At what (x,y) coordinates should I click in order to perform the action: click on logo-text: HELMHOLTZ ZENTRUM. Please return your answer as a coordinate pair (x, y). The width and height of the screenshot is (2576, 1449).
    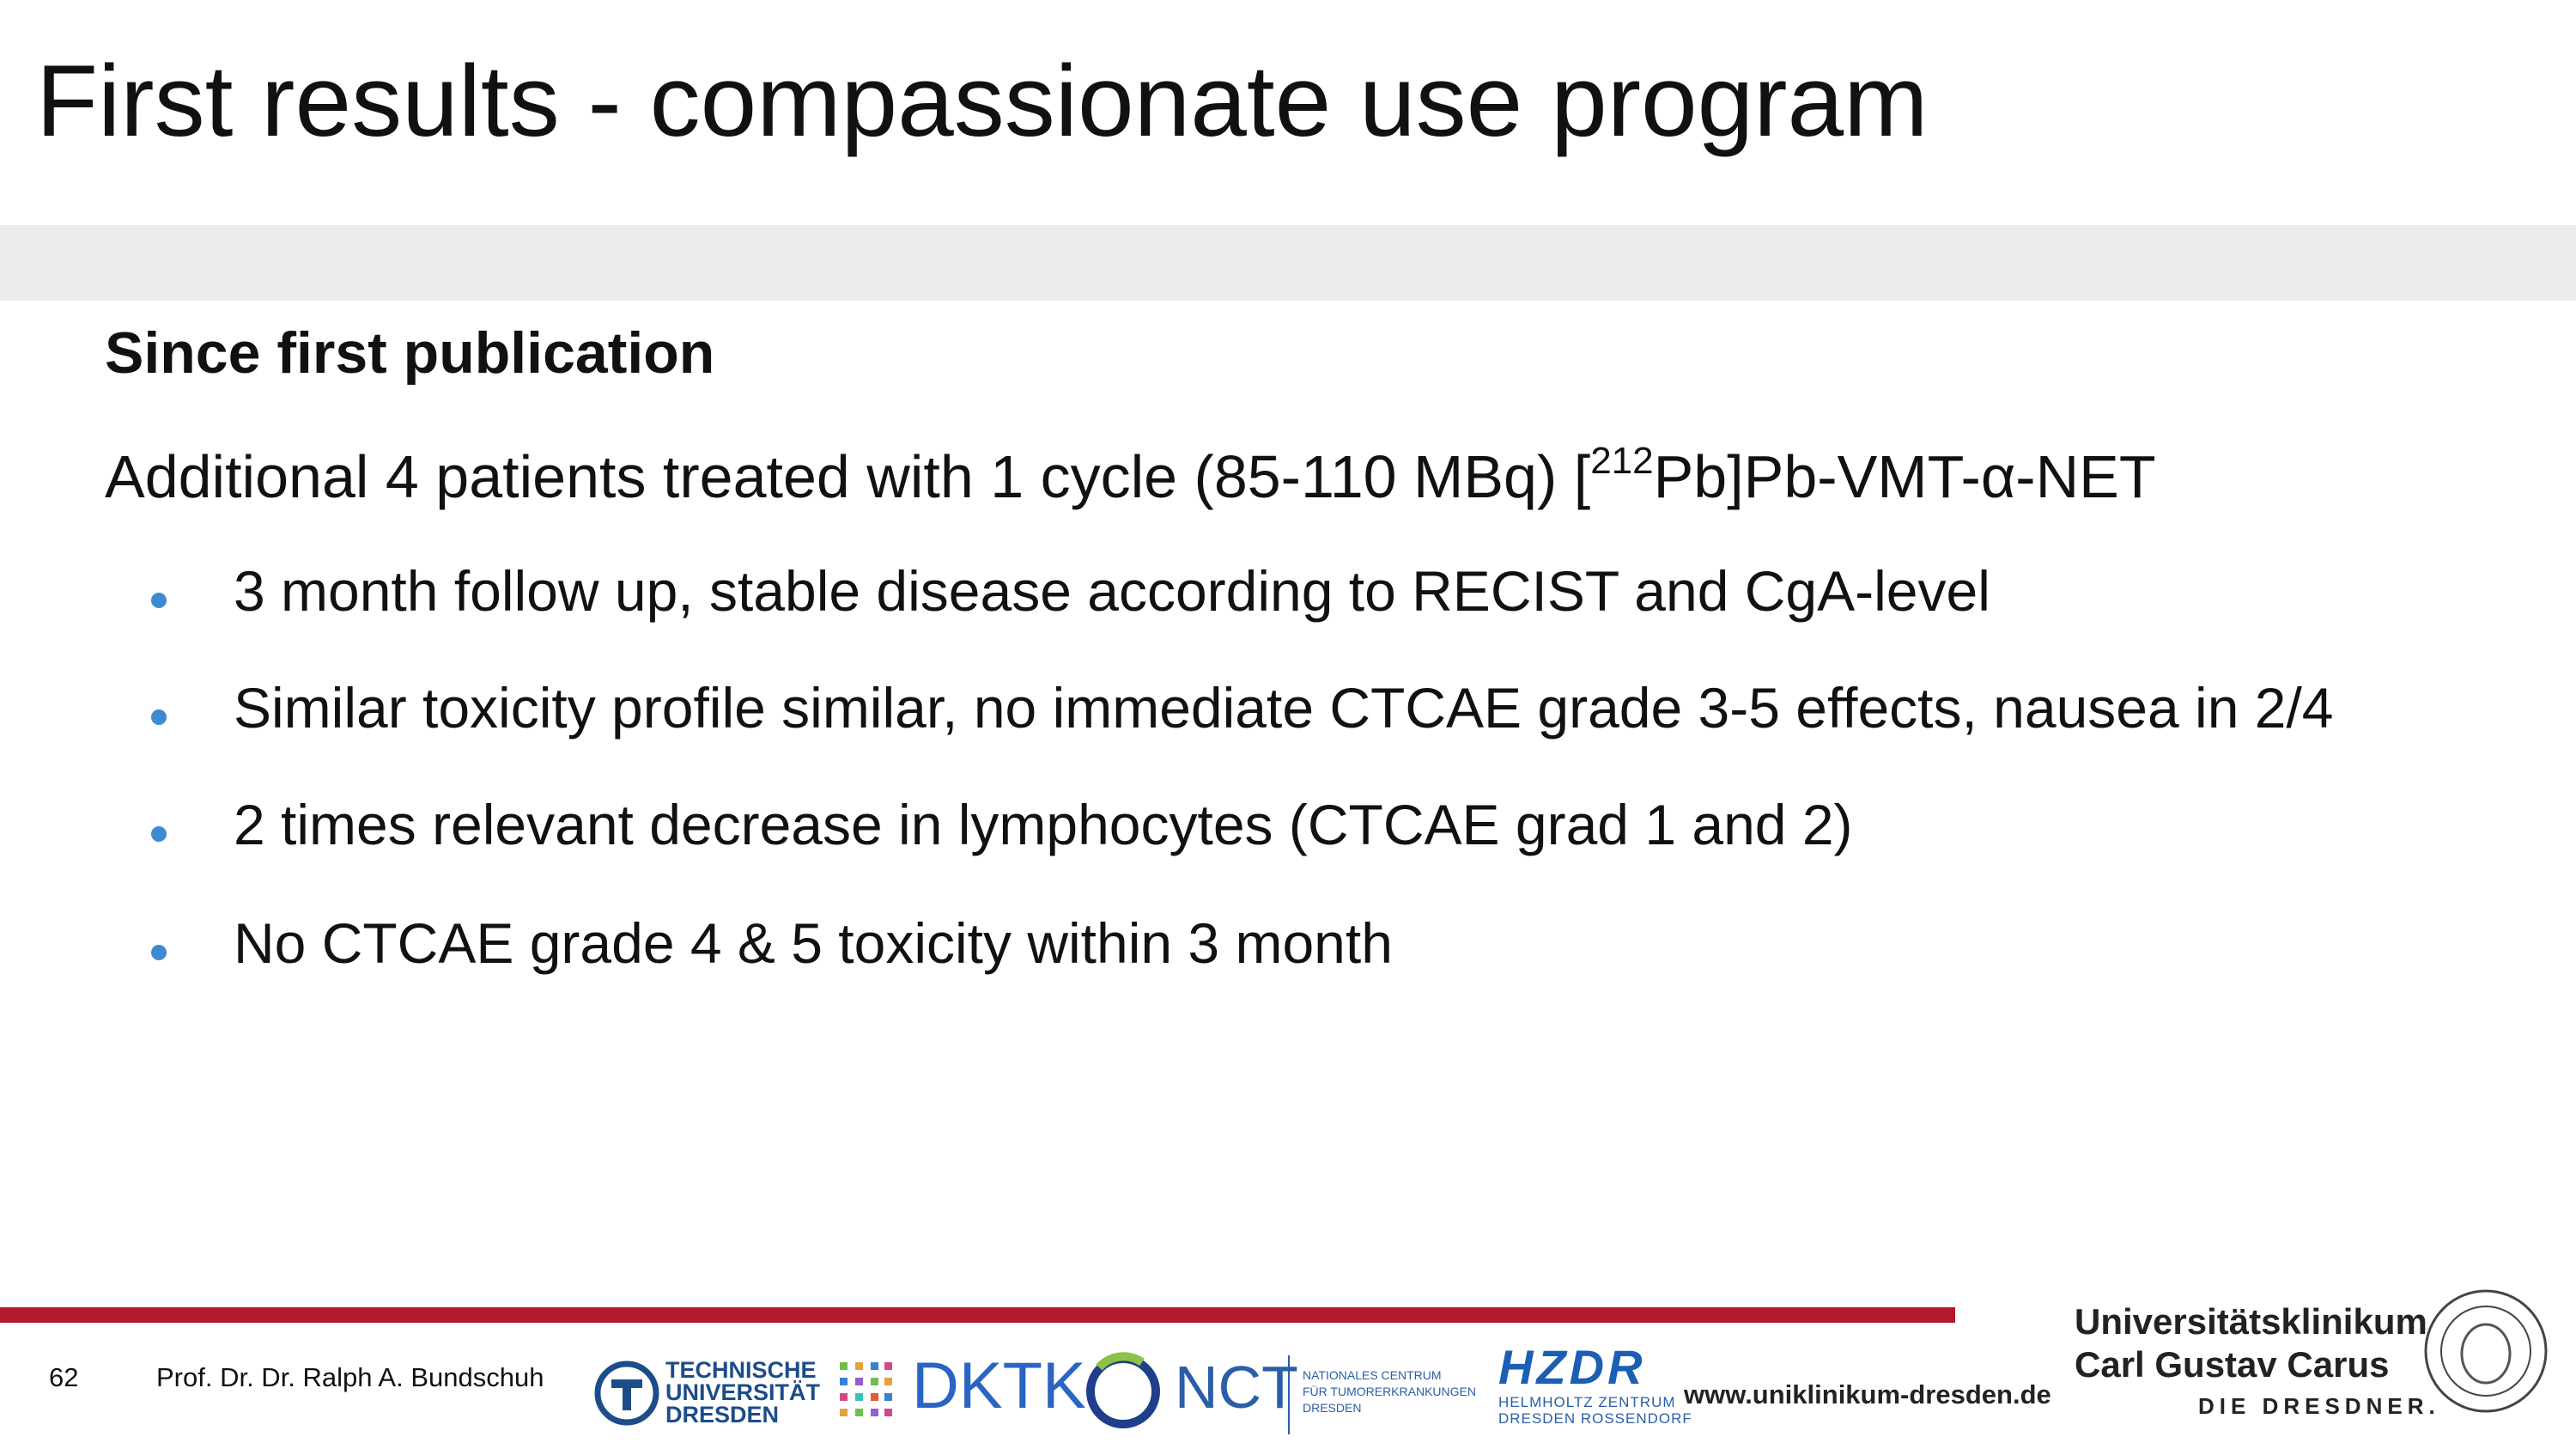
    Looking at the image, I should click on (1587, 1402).